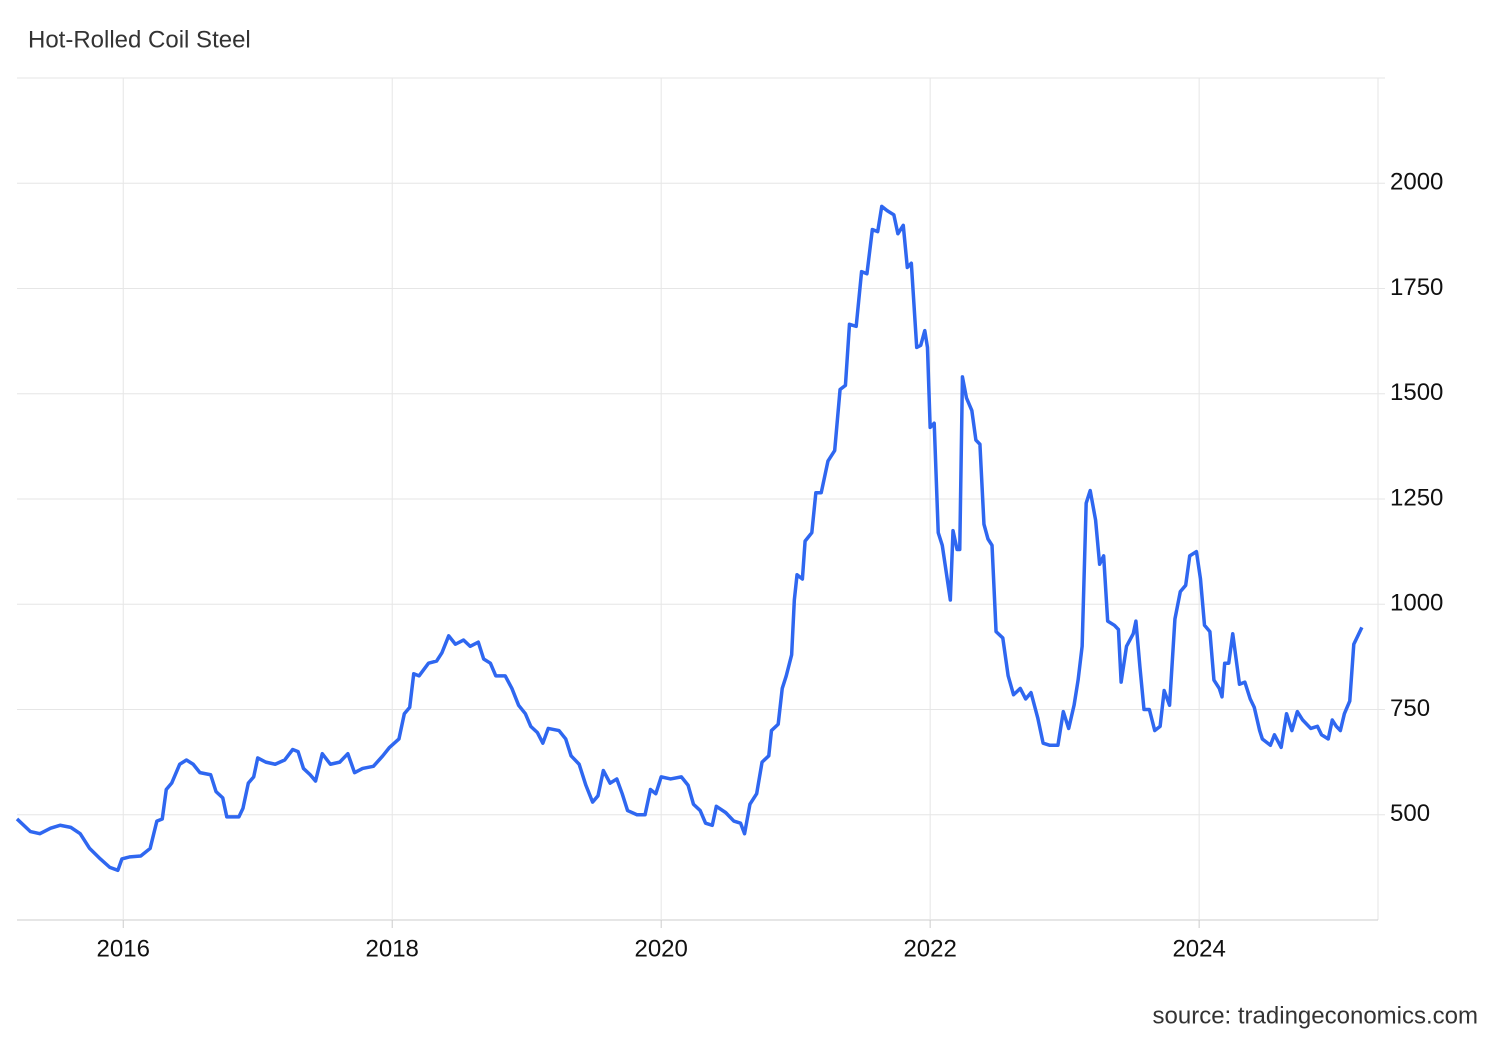  What do you see at coordinates (1315, 1015) in the screenshot?
I see `source-note: source: tradingeconomics.com` at bounding box center [1315, 1015].